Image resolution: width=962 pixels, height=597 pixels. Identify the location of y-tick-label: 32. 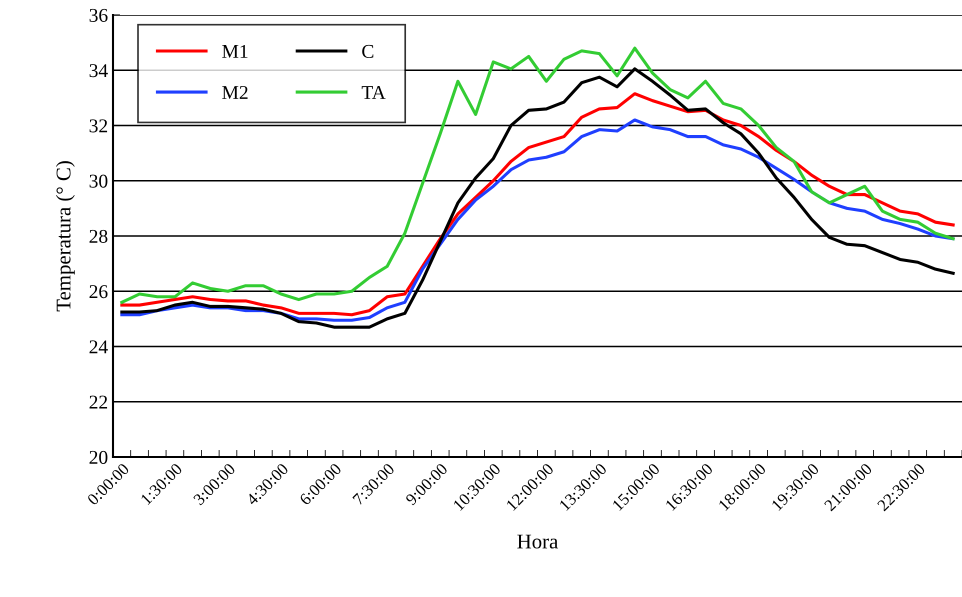
(99, 125).